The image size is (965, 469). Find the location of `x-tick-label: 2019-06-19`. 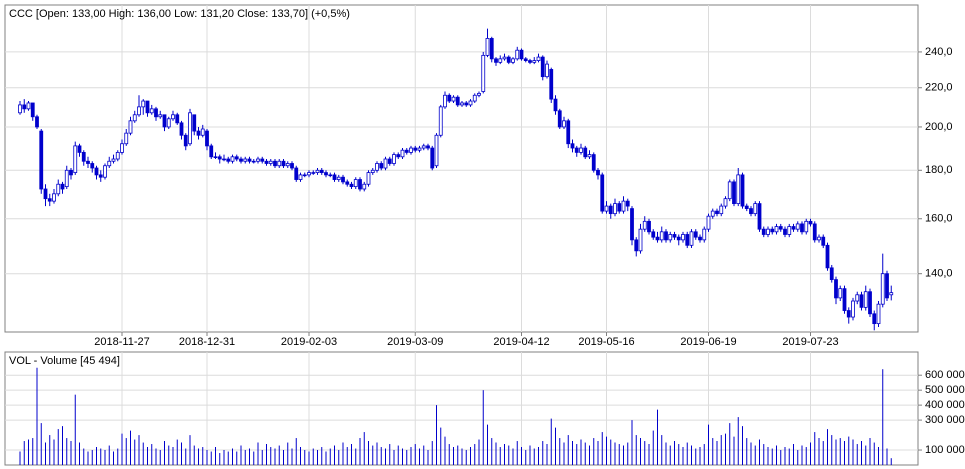

x-tick-label: 2019-06-19 is located at coordinates (708, 342).